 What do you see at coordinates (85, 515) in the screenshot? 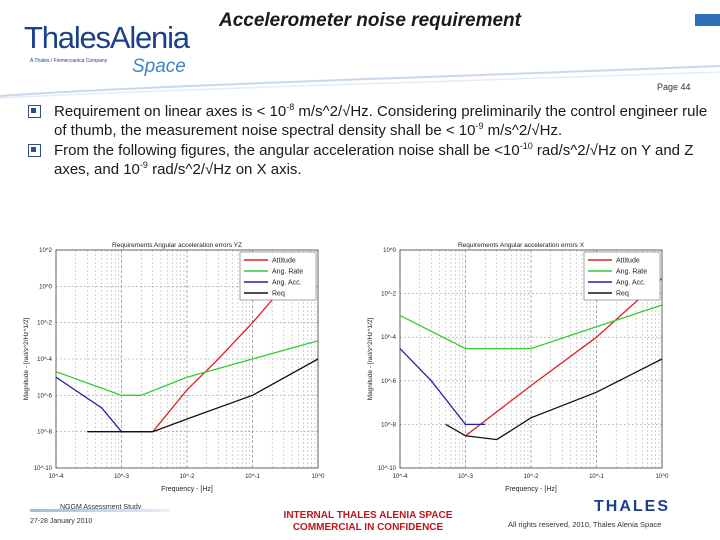
I see `footer-study-info: NGGM Assessment Study 27-28 January 2010` at bounding box center [85, 515].